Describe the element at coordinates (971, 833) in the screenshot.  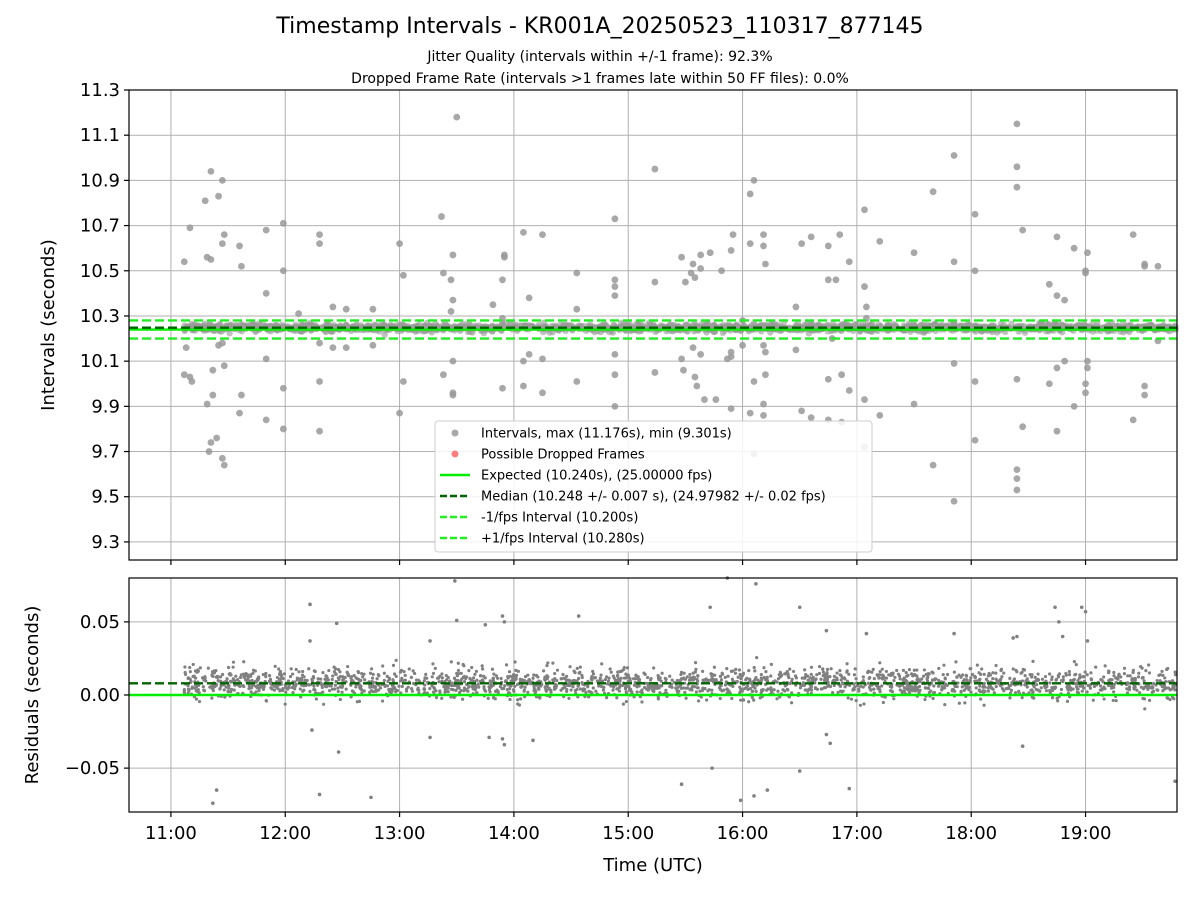
I see `x-tick-label: 18:00` at that location.